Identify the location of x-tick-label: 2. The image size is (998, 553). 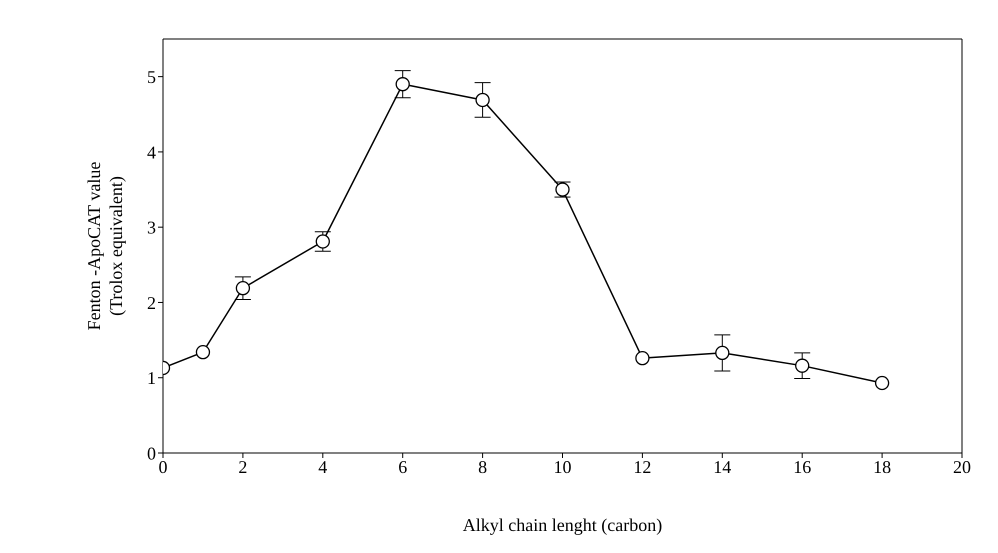
(243, 466).